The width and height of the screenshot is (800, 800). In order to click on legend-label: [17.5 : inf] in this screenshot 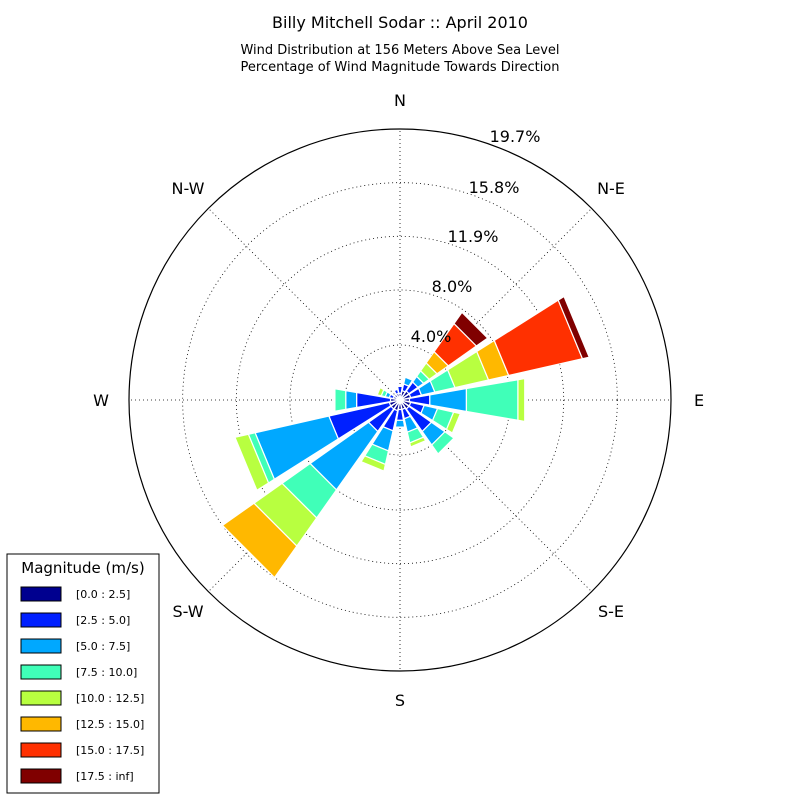, I will do `click(105, 776)`.